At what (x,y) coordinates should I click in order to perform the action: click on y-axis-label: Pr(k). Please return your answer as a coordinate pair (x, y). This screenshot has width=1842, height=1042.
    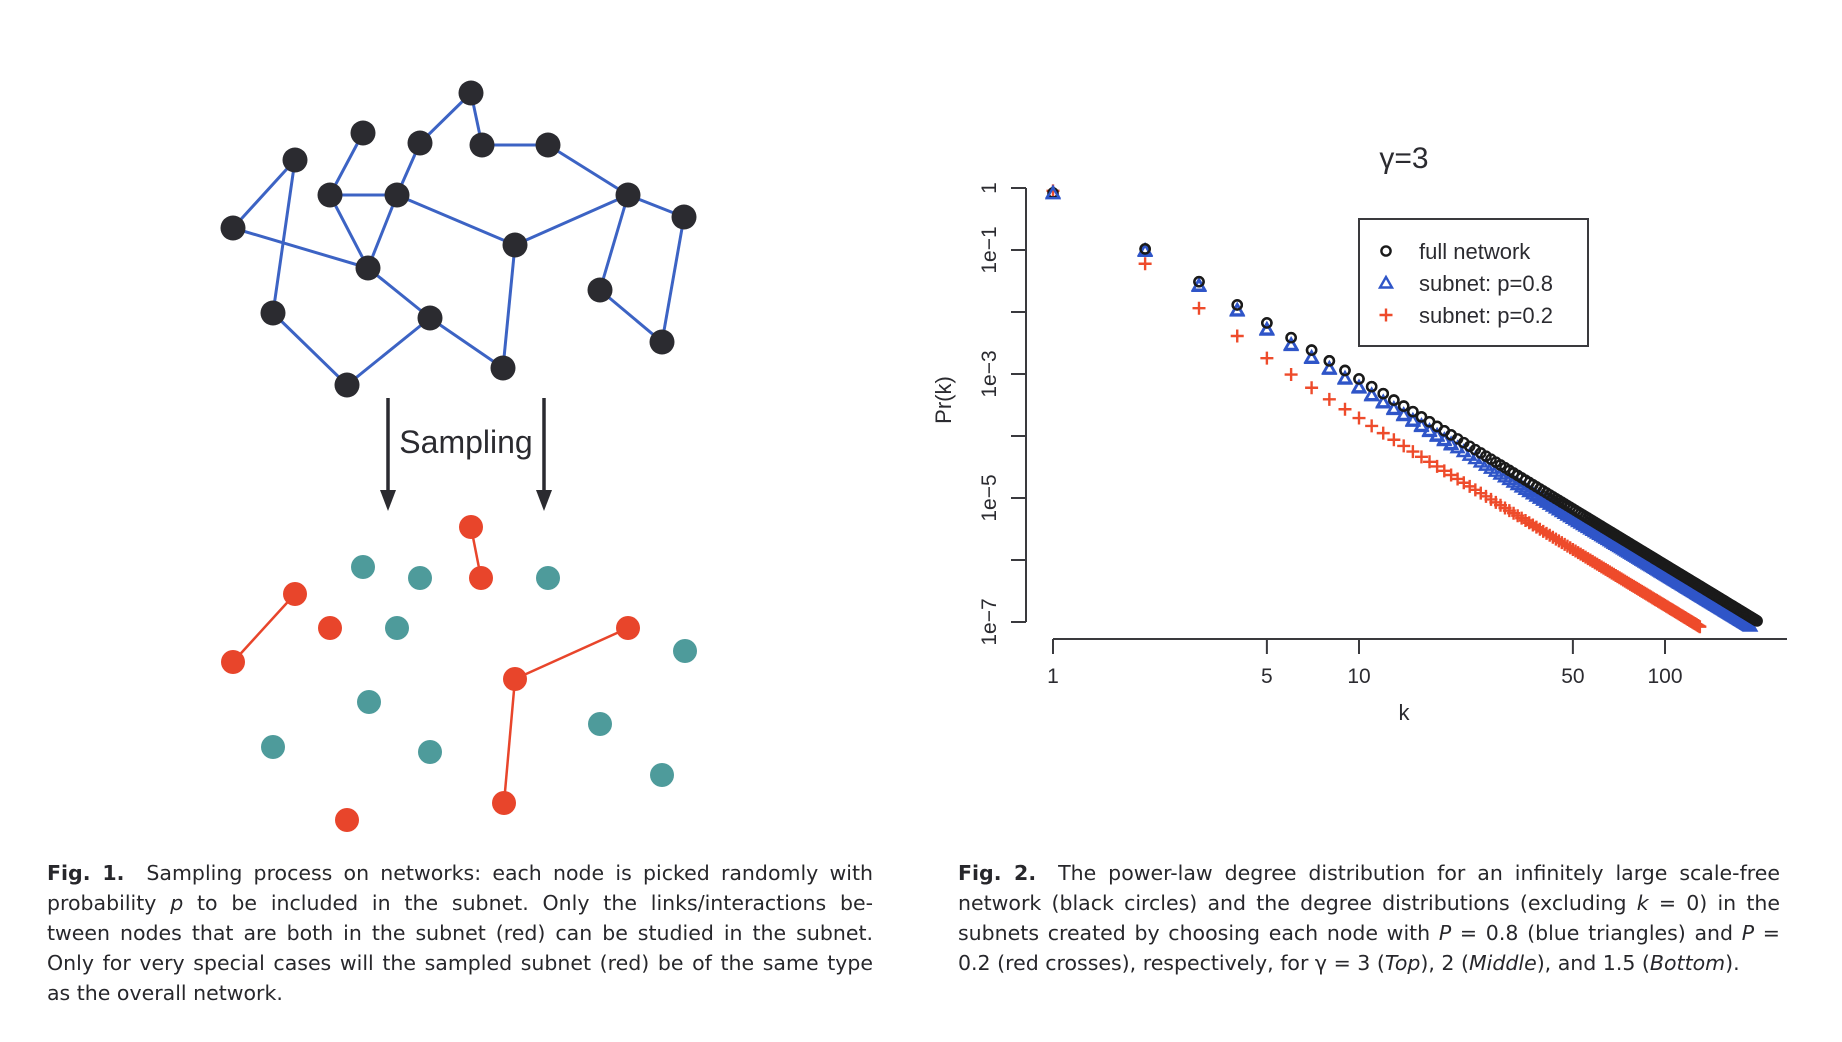
    Looking at the image, I should click on (943, 400).